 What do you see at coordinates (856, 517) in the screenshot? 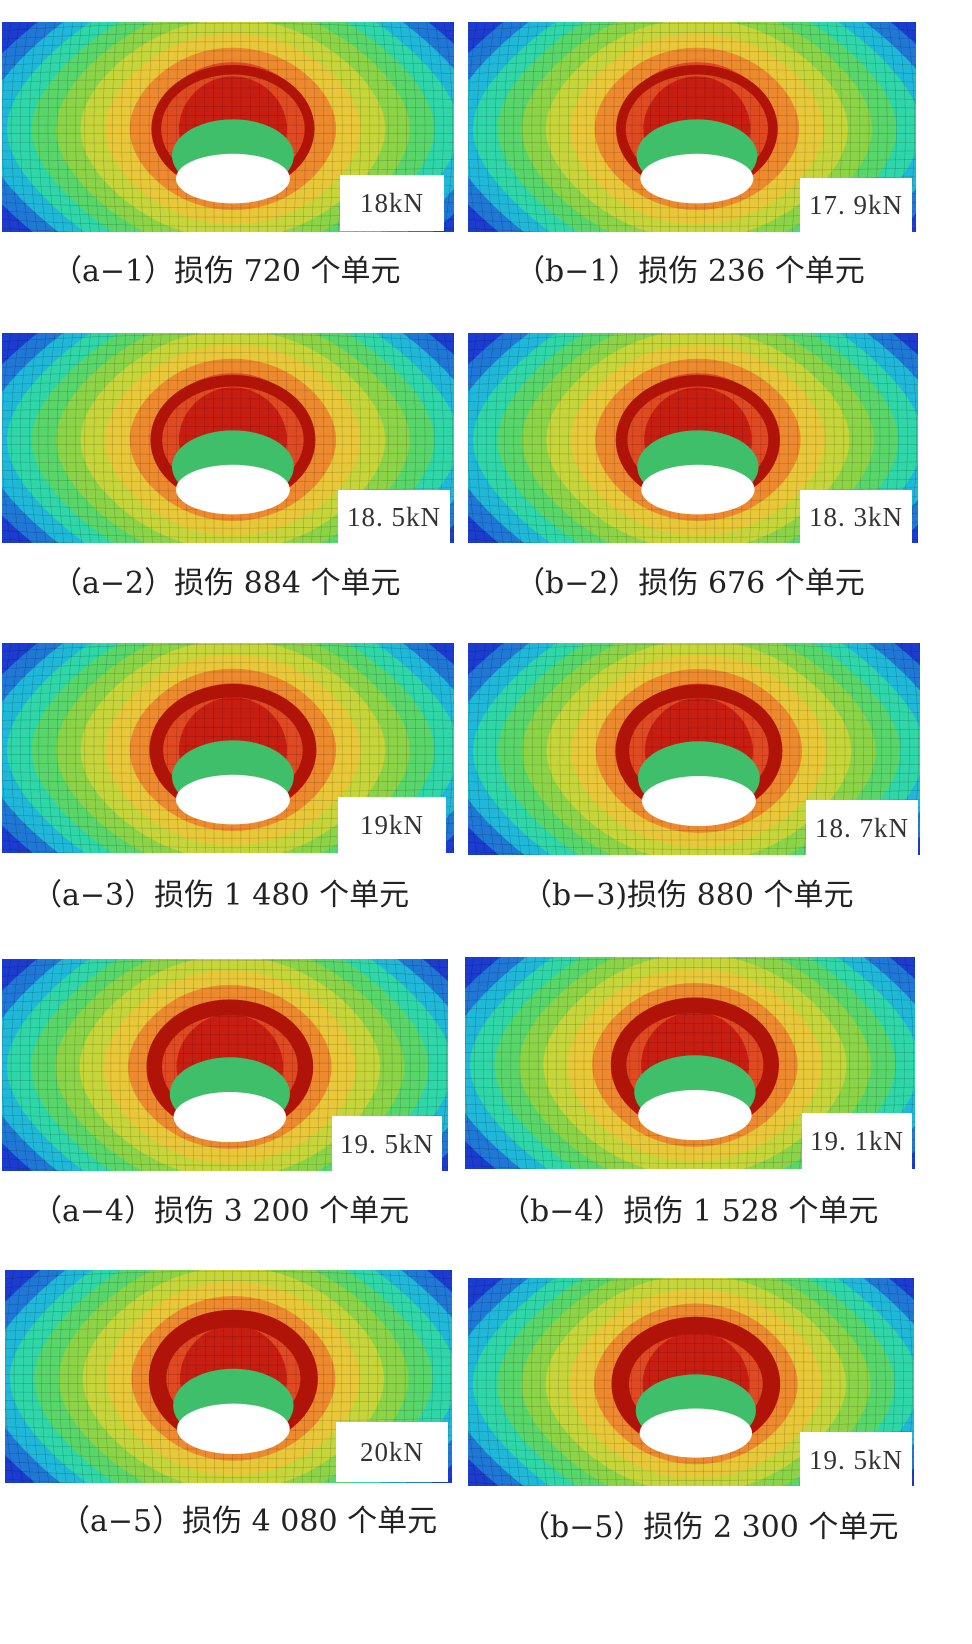
I see `load-label-b-2: 18. 3kN` at bounding box center [856, 517].